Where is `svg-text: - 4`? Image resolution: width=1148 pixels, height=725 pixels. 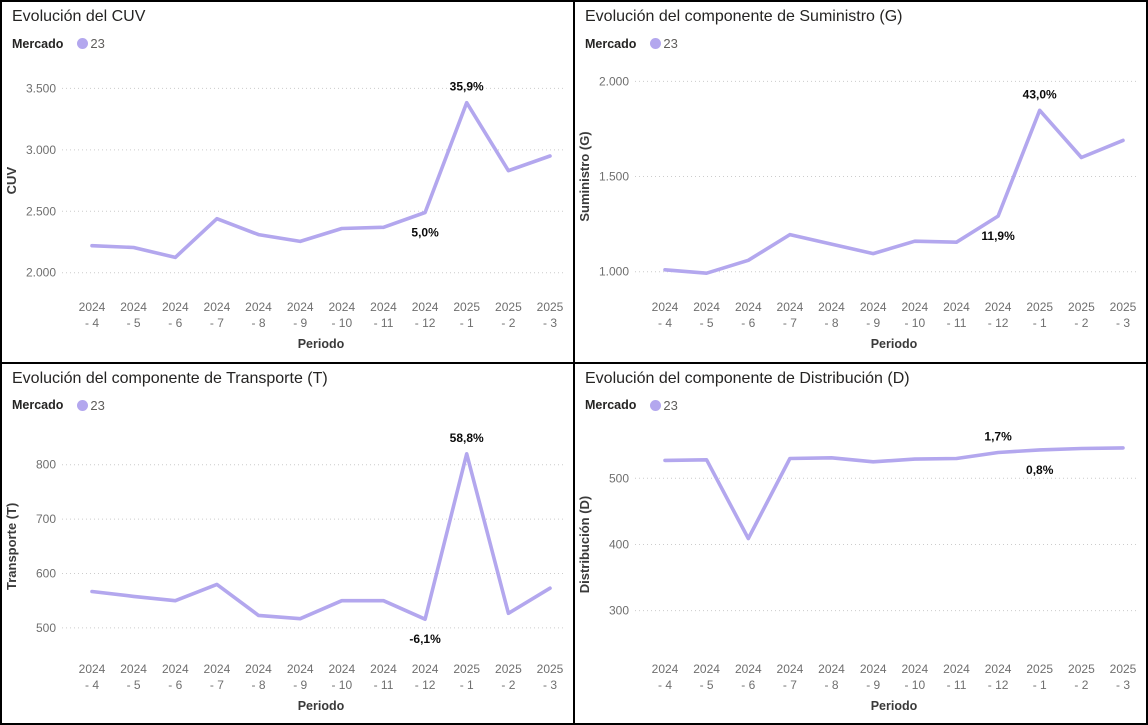
svg-text: - 4 is located at coordinates (92, 685).